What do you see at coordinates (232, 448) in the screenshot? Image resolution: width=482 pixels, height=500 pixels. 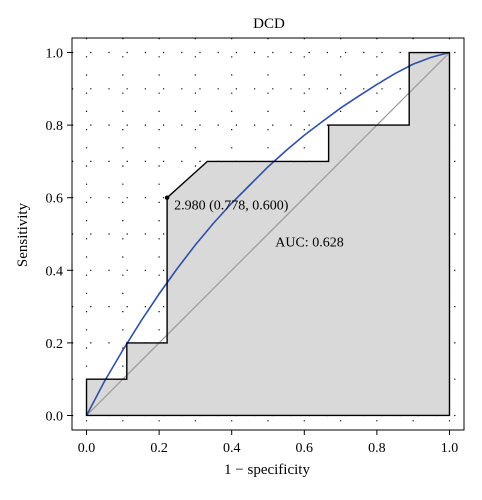 I see `x-tick-label-2: 0.4` at bounding box center [232, 448].